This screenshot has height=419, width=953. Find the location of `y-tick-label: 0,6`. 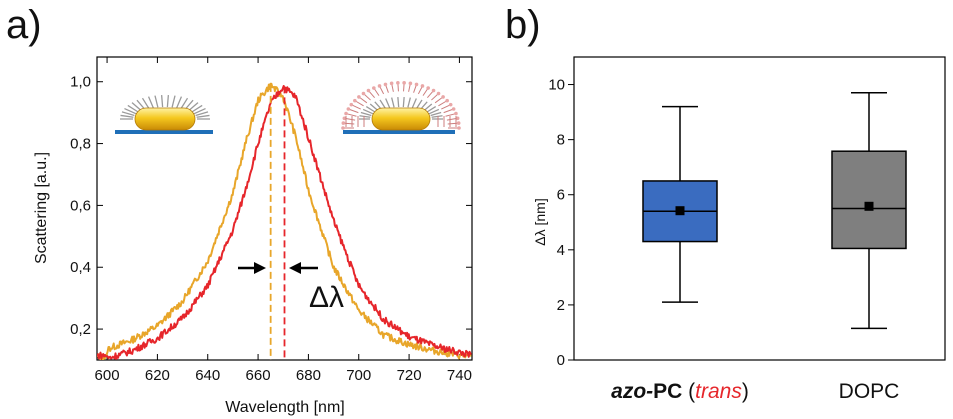

y-tick-label: 0,6 is located at coordinates (80, 205).